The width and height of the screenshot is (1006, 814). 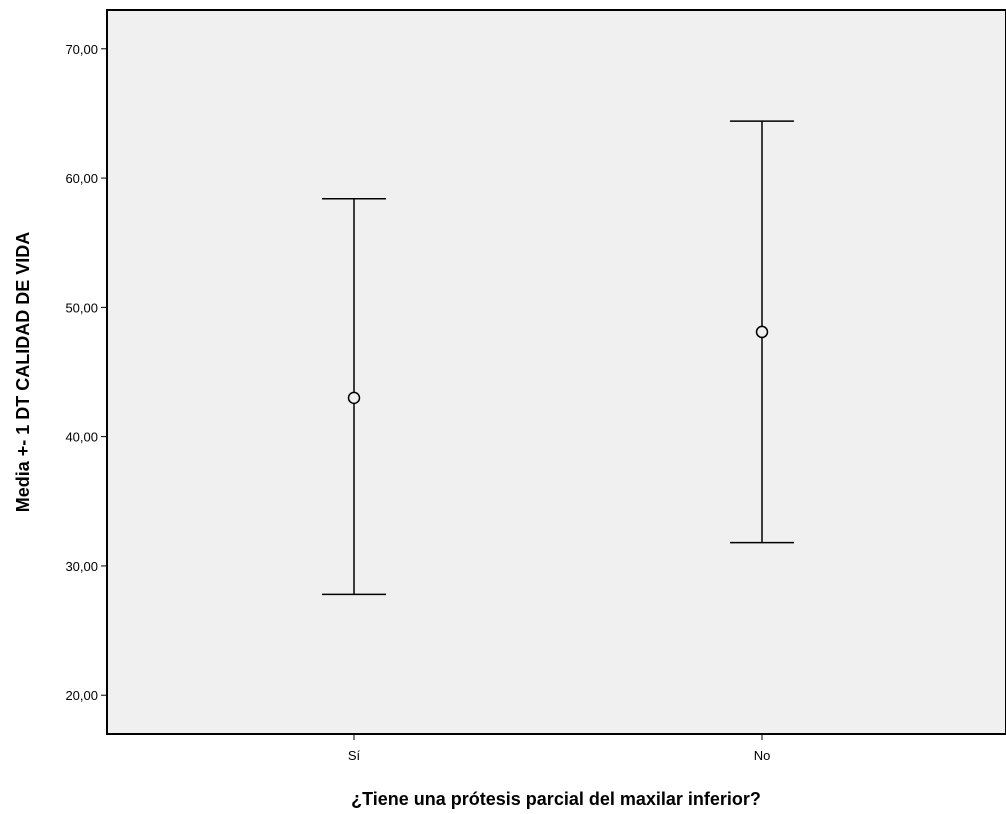 What do you see at coordinates (81, 566) in the screenshot?
I see `y-tick-label: 30,00` at bounding box center [81, 566].